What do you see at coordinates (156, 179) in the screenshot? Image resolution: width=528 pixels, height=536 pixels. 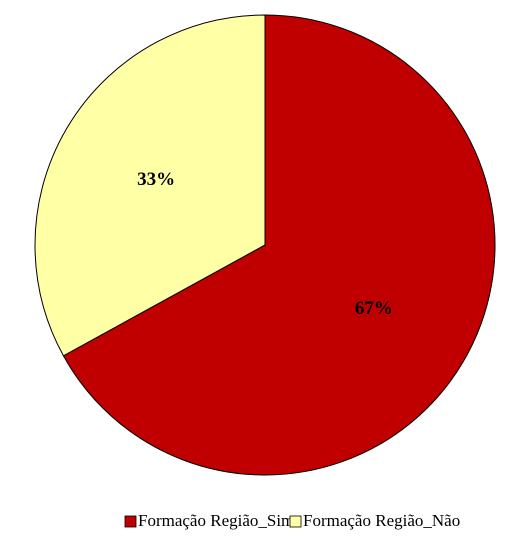 I see `value-label: 33%` at bounding box center [156, 179].